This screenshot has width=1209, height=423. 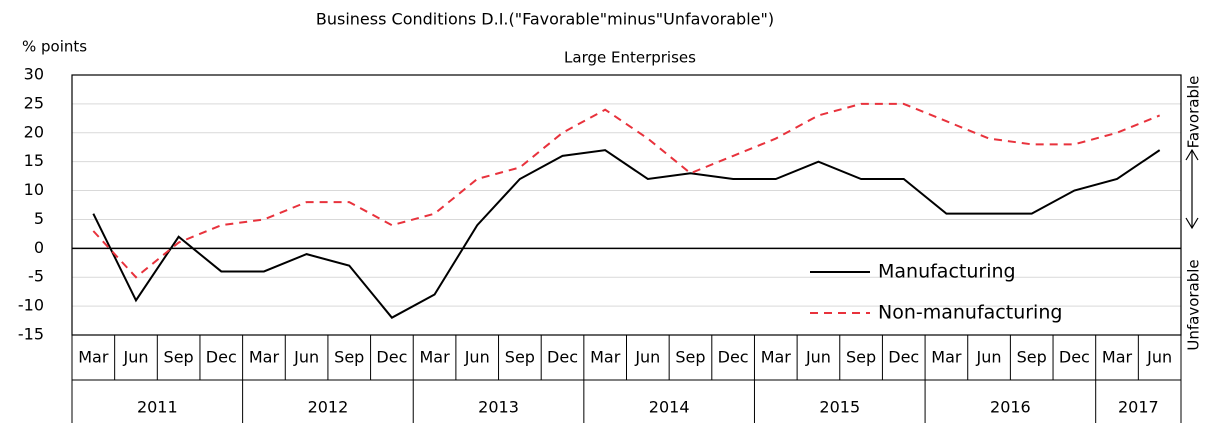 What do you see at coordinates (947, 272) in the screenshot?
I see `legend-label: Manufacturing` at bounding box center [947, 272].